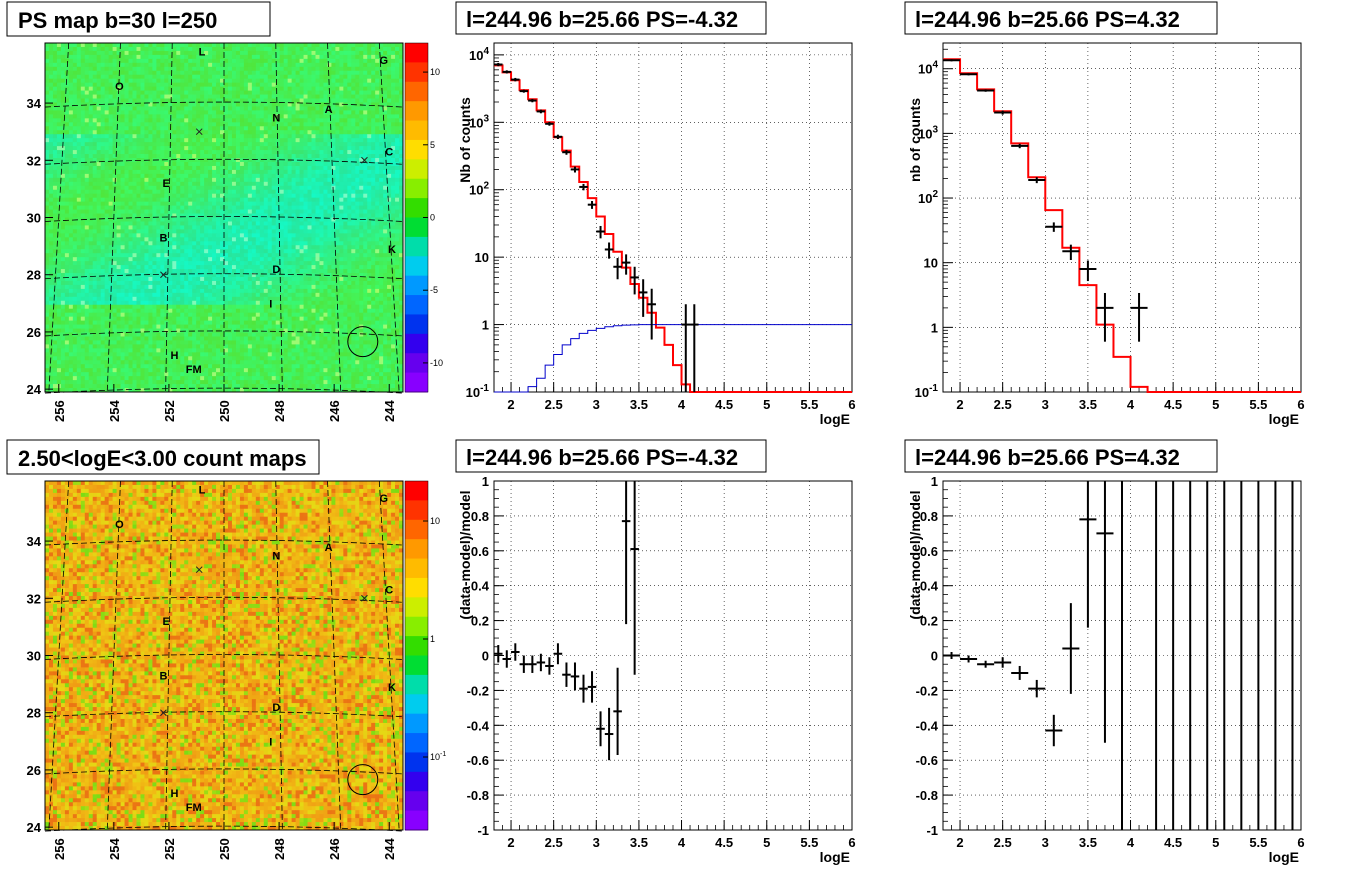  What do you see at coordinates (119, 87) in the screenshot?
I see `source-label: O` at bounding box center [119, 87].